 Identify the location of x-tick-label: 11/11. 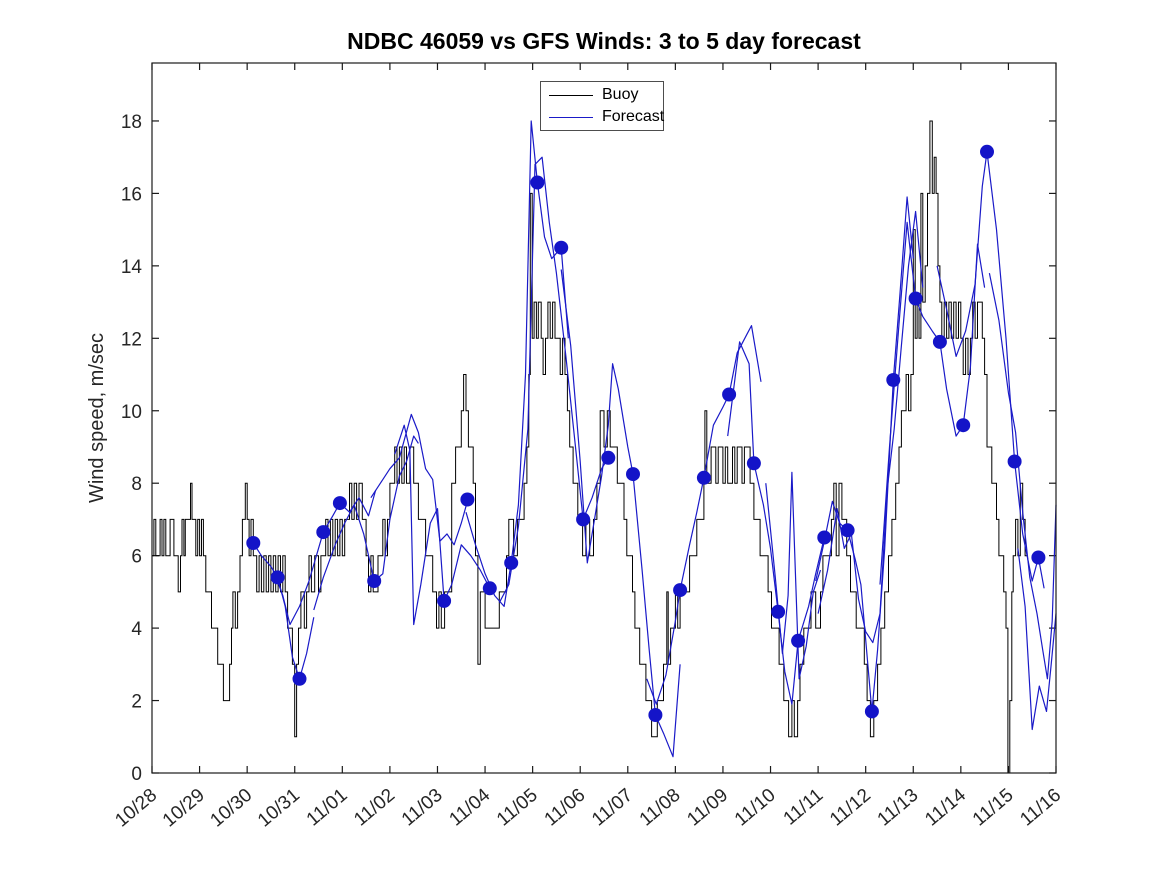
(804, 807).